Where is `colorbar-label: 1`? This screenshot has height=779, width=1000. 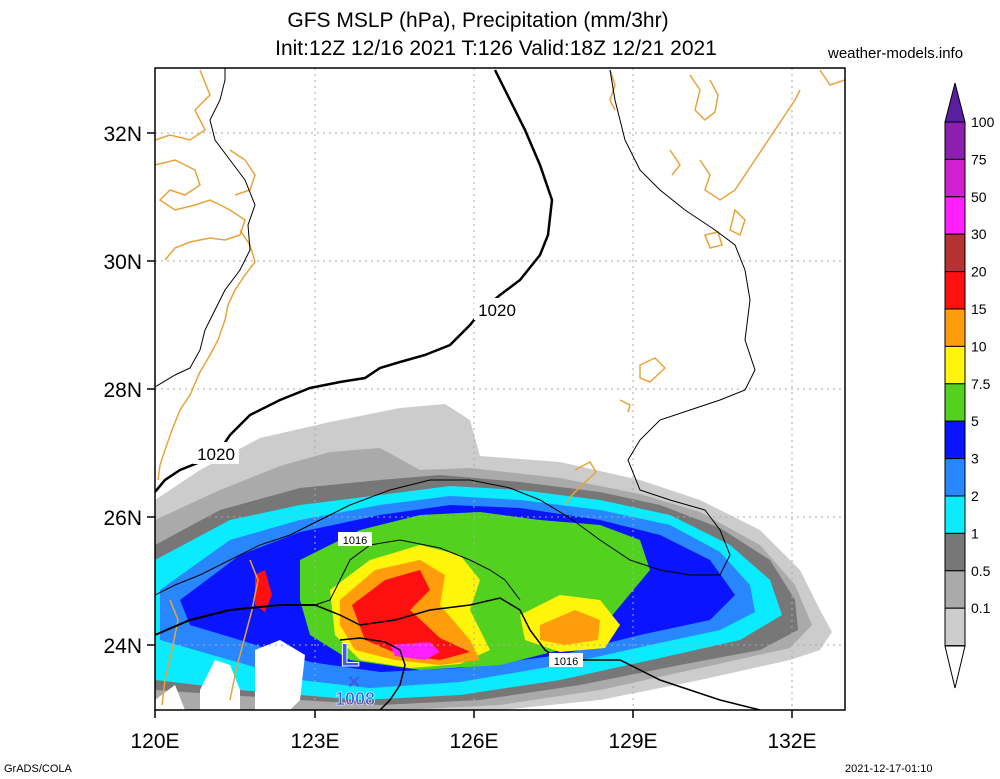
colorbar-label: 1 is located at coordinates (975, 533).